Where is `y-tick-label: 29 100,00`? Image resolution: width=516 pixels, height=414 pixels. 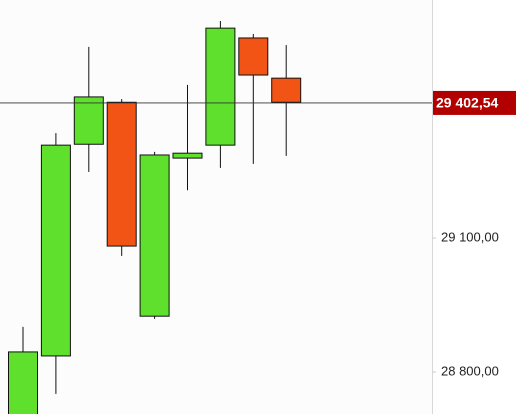
y-tick-label: 29 100,00 is located at coordinates (470, 236).